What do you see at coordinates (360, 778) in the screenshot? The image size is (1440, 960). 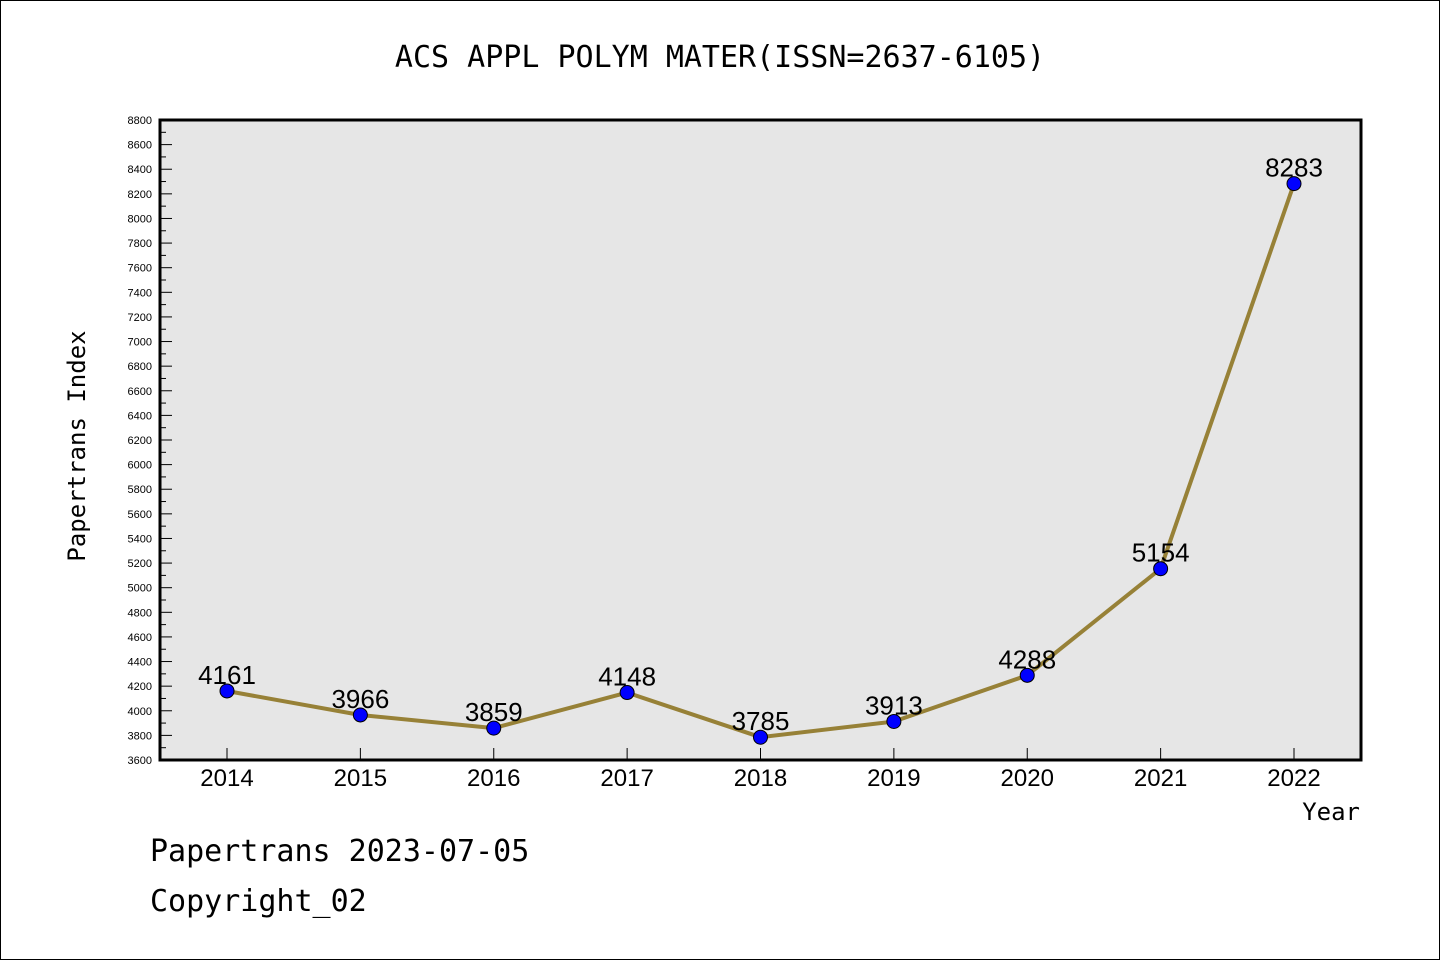 I see `x-tick-label: 2015` at bounding box center [360, 778].